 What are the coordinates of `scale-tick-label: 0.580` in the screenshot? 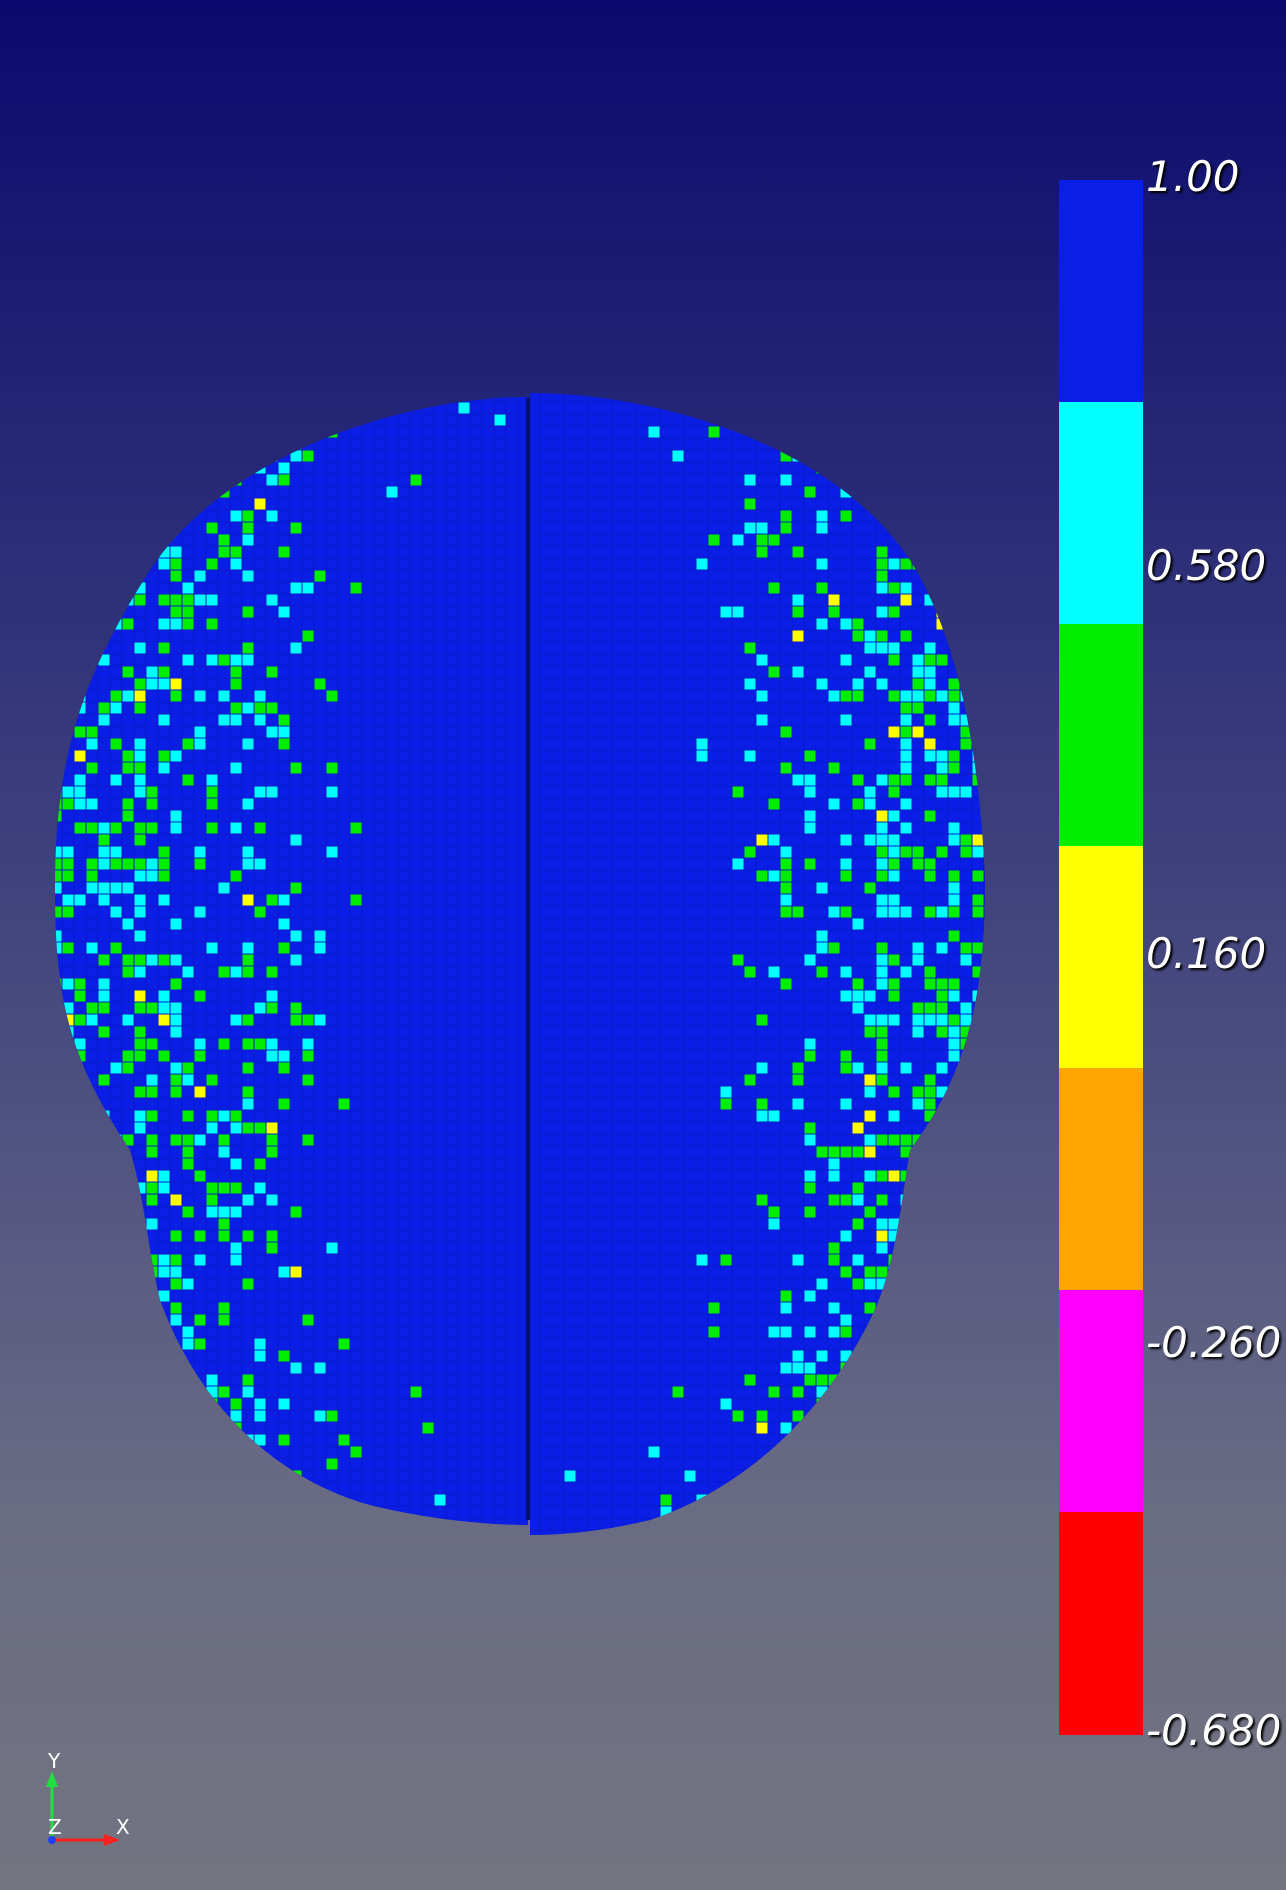 It's located at (1206, 565).